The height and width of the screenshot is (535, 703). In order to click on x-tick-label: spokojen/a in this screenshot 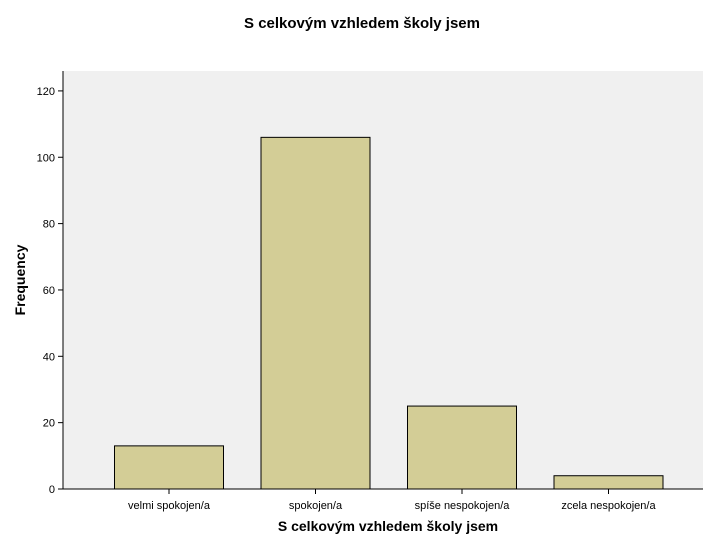, I will do `click(316, 506)`.